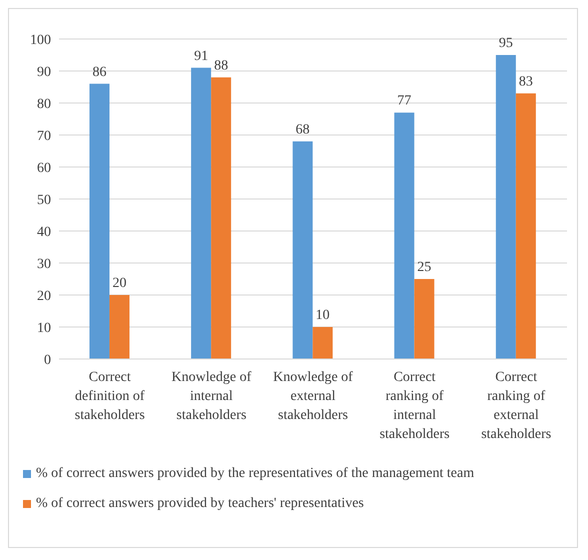 The height and width of the screenshot is (560, 588). Describe the element at coordinates (404, 101) in the screenshot. I see `data-label: 77` at that location.